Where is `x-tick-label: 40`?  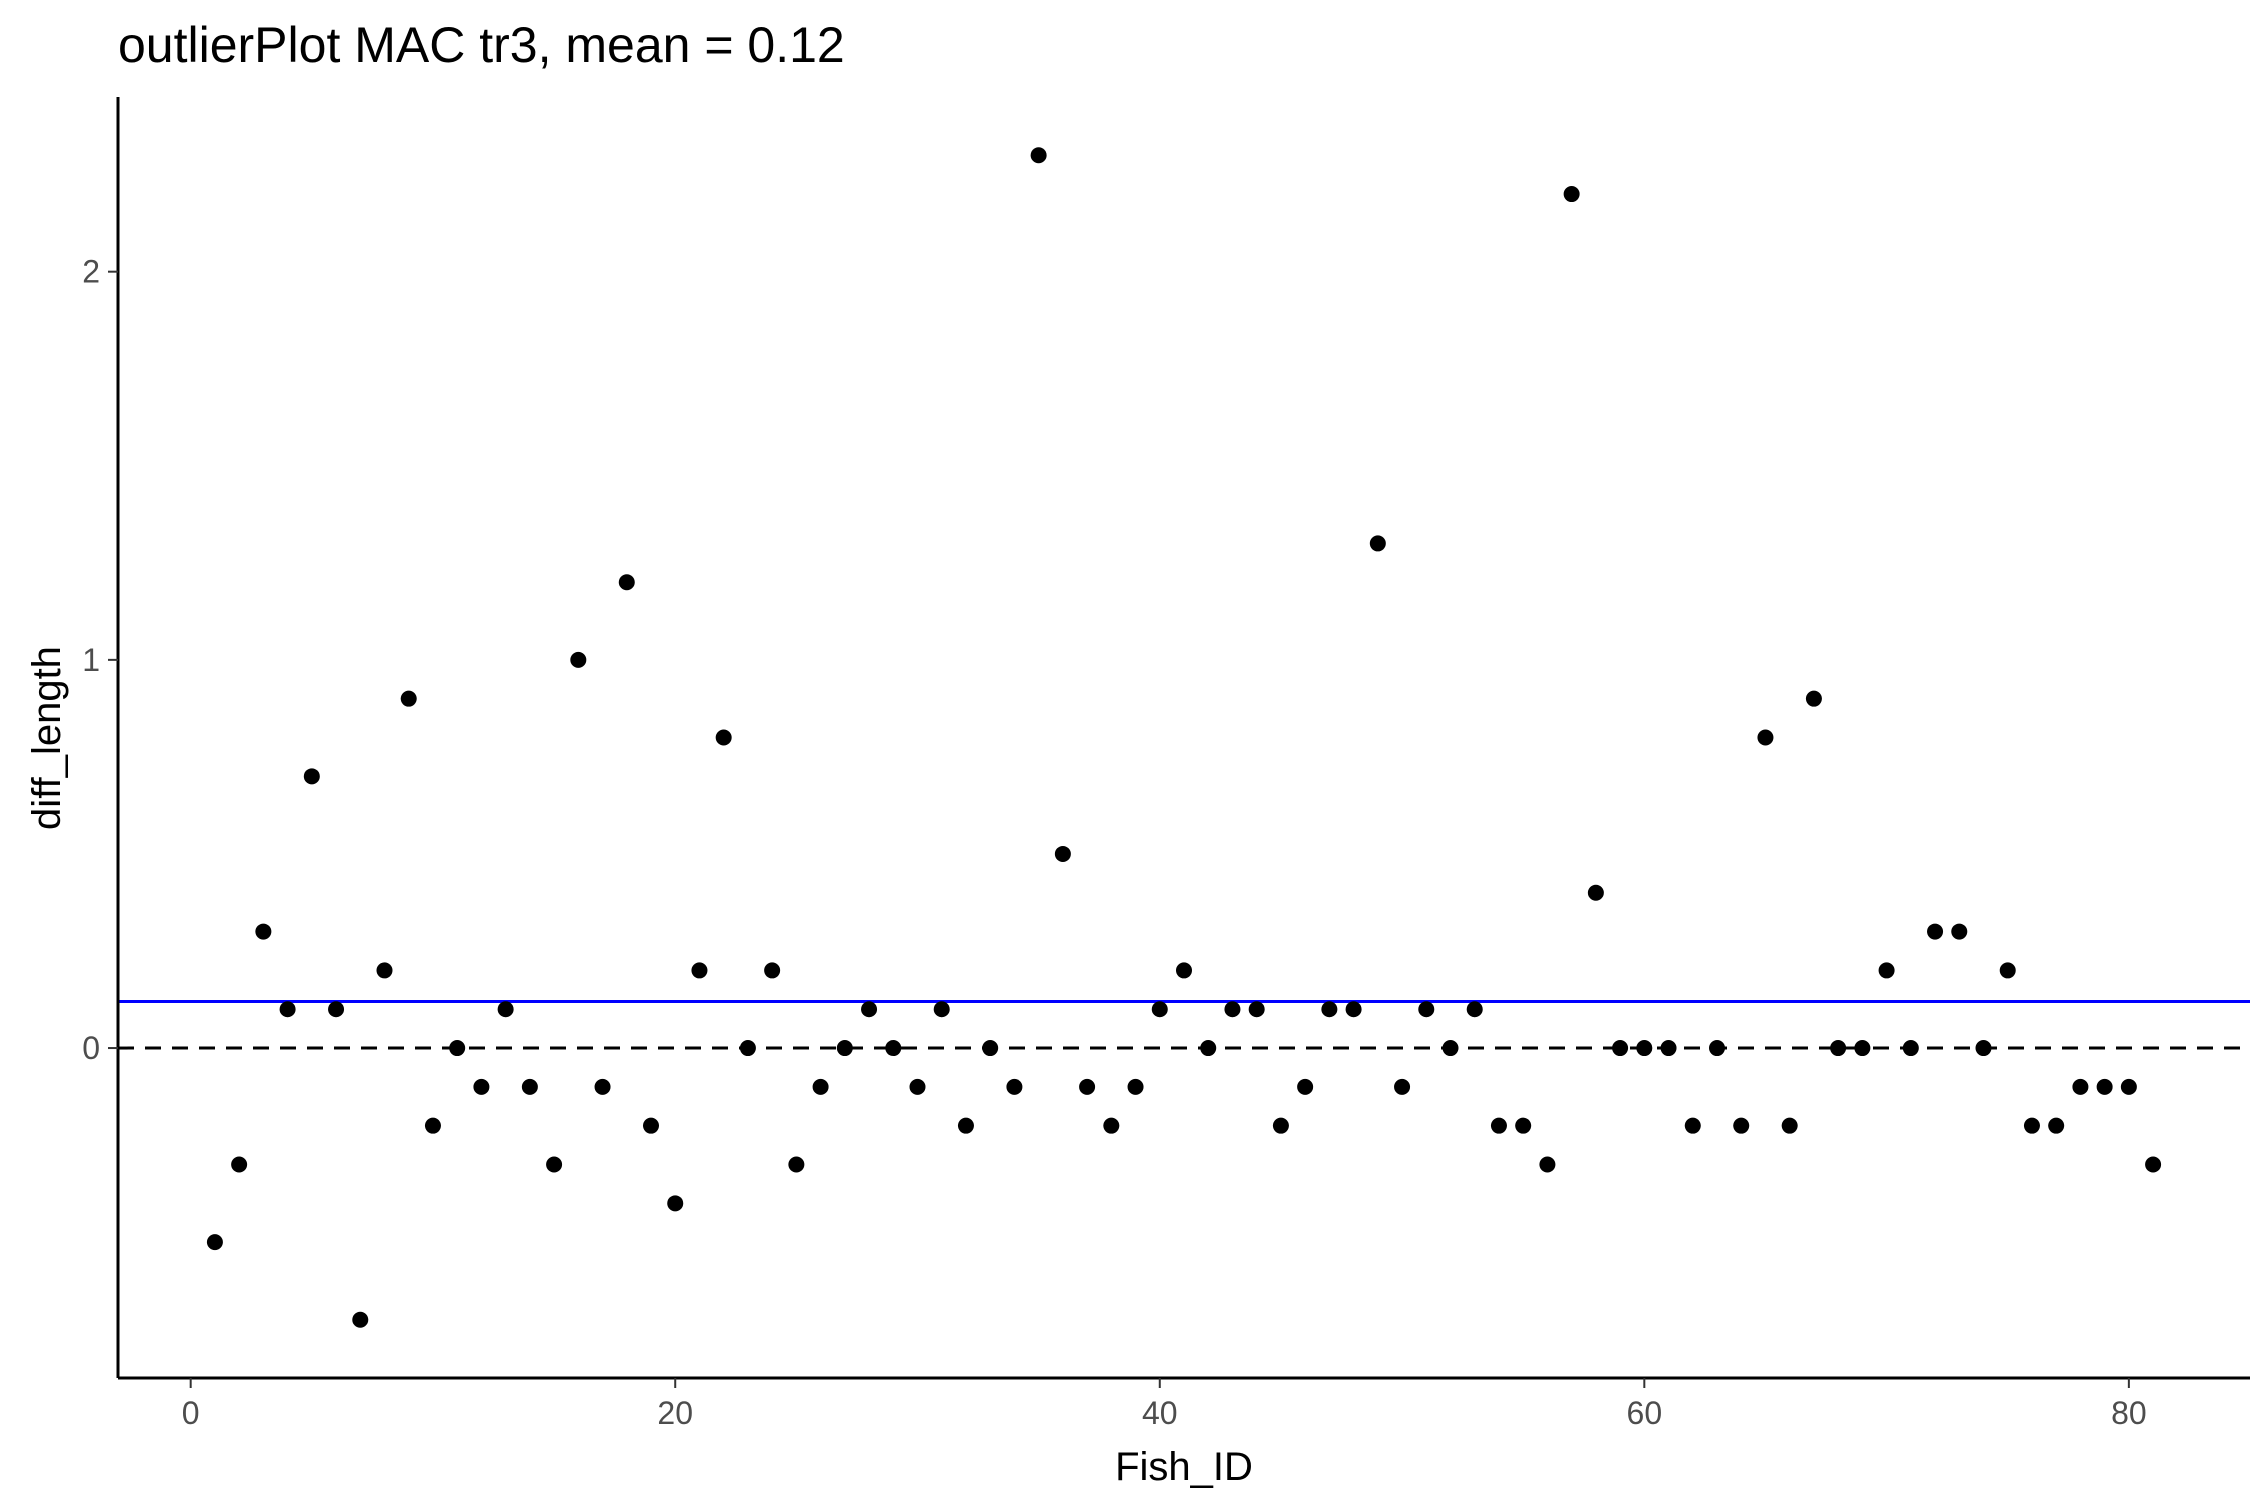 x-tick-label: 40 is located at coordinates (1160, 1413).